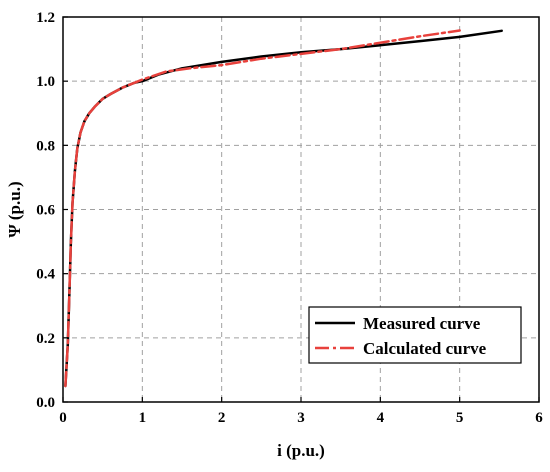 This screenshot has height=472, width=550. Describe the element at coordinates (45, 211) in the screenshot. I see `y-tick-label: 0.6` at that location.